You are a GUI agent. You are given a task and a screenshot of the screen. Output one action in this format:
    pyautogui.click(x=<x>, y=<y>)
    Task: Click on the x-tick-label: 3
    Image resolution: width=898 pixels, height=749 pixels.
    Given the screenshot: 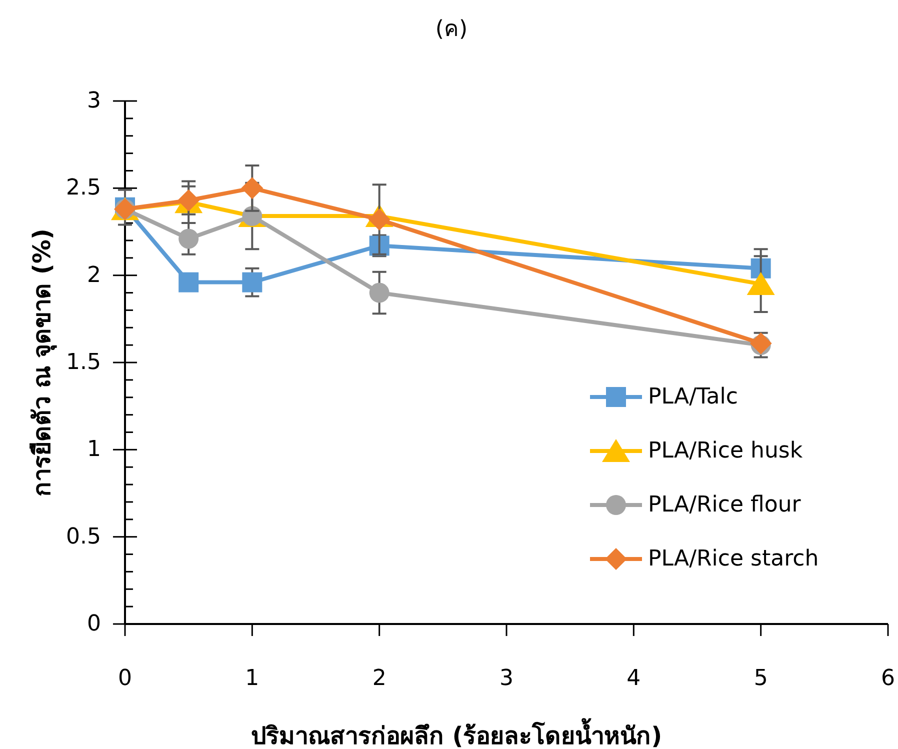 What is the action you would take?
    pyautogui.click(x=507, y=678)
    